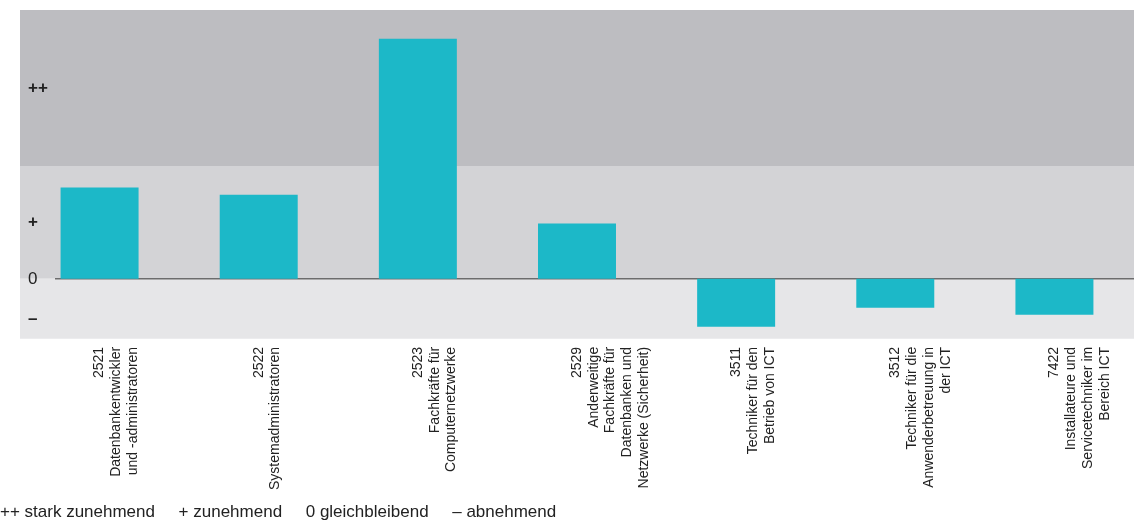  Describe the element at coordinates (752, 400) in the screenshot. I see `x-tick-label: 3511 Techniker für den Betrieb von ICT` at that location.